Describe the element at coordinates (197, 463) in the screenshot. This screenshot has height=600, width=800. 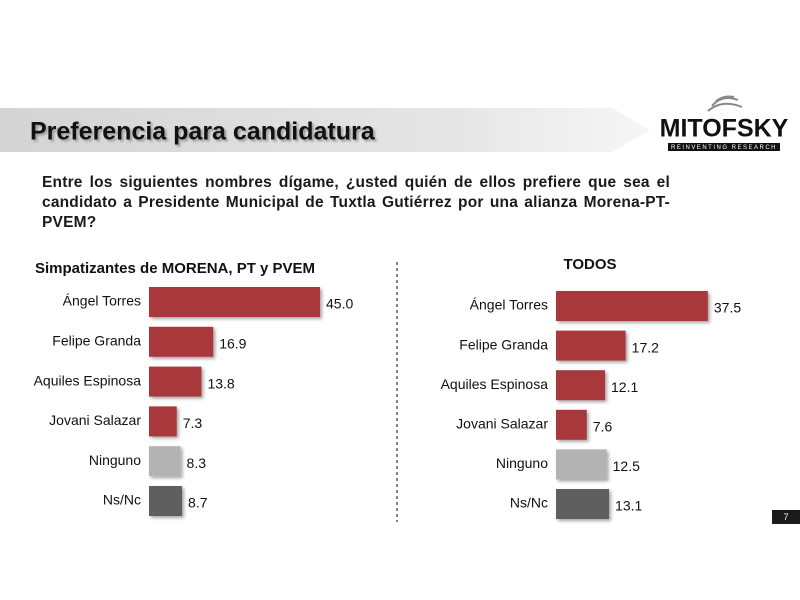
I see `value-label: 8.3` at that location.